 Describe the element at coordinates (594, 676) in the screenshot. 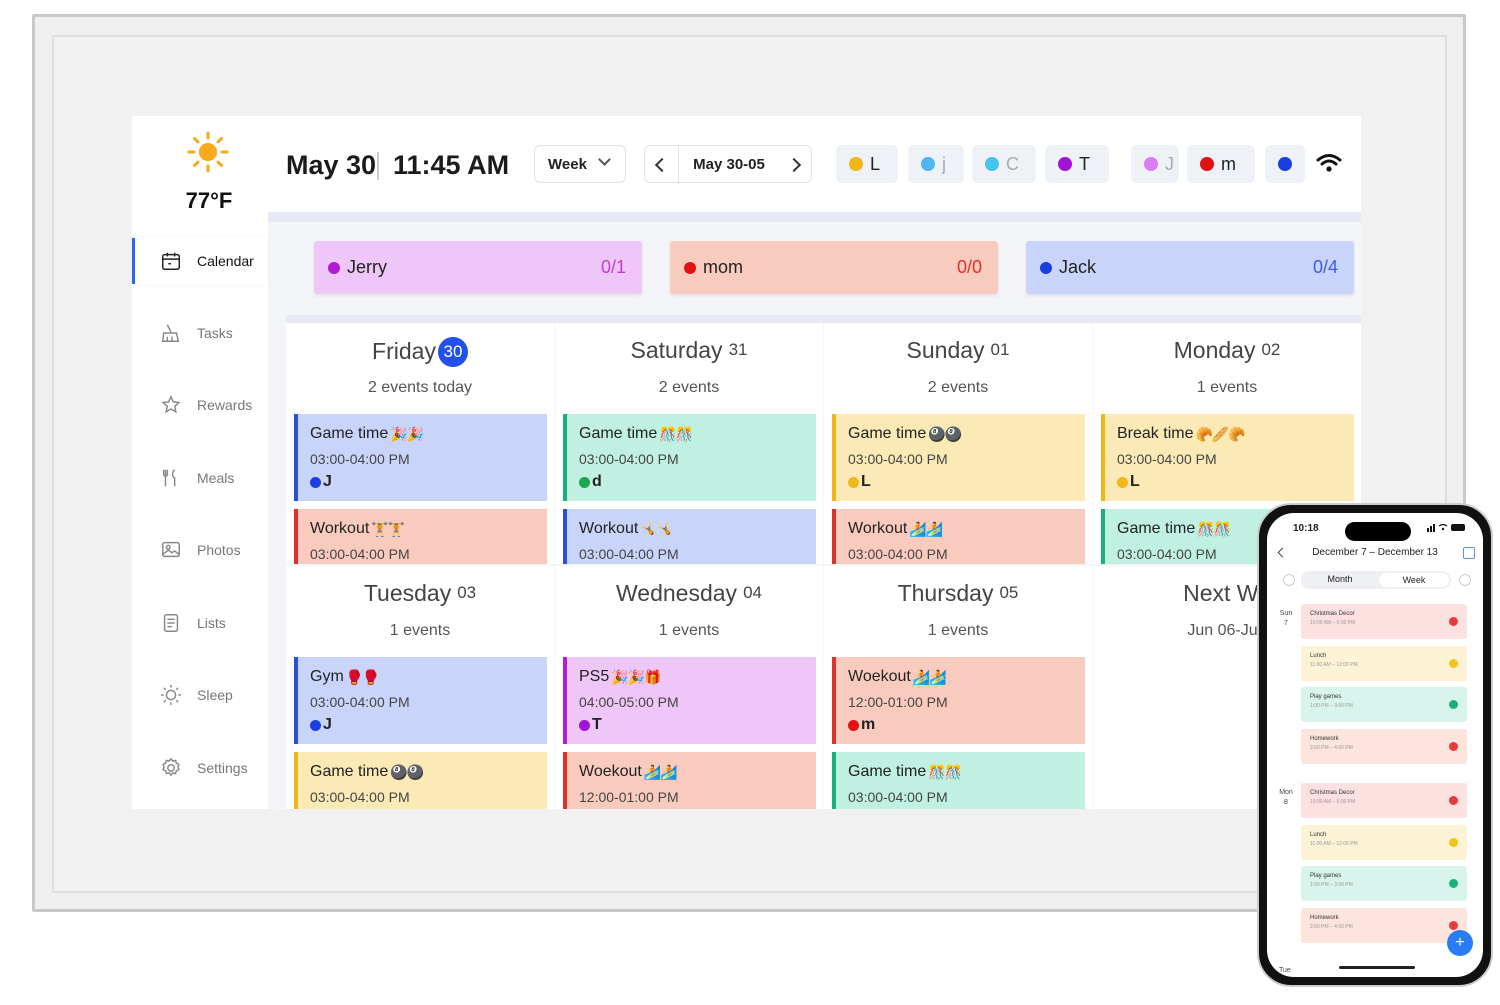

I see `event-title: PS5` at that location.